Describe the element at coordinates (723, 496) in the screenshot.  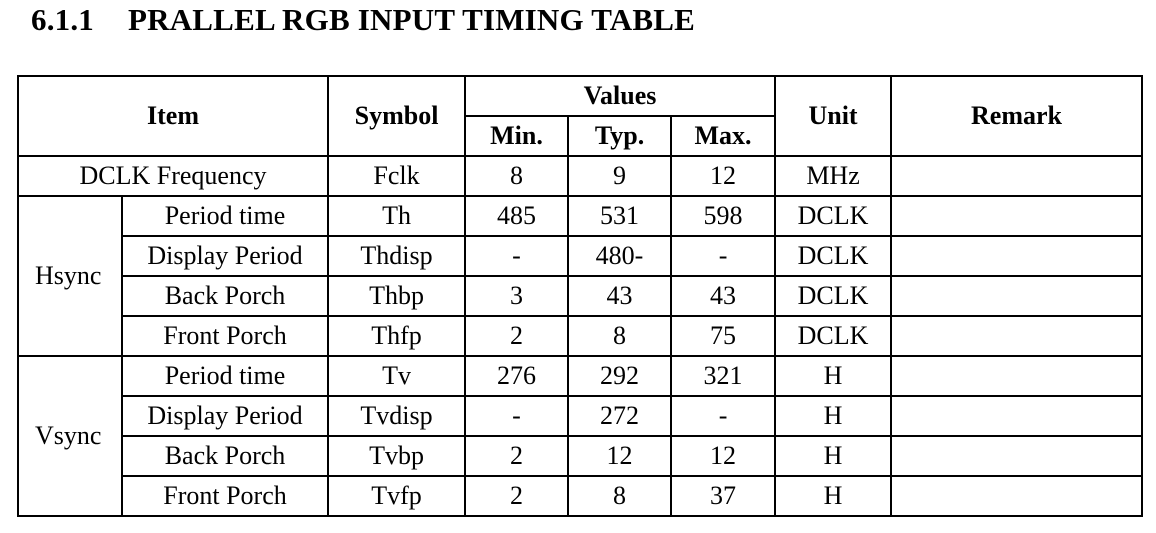
I see `cell-max: 37` at that location.